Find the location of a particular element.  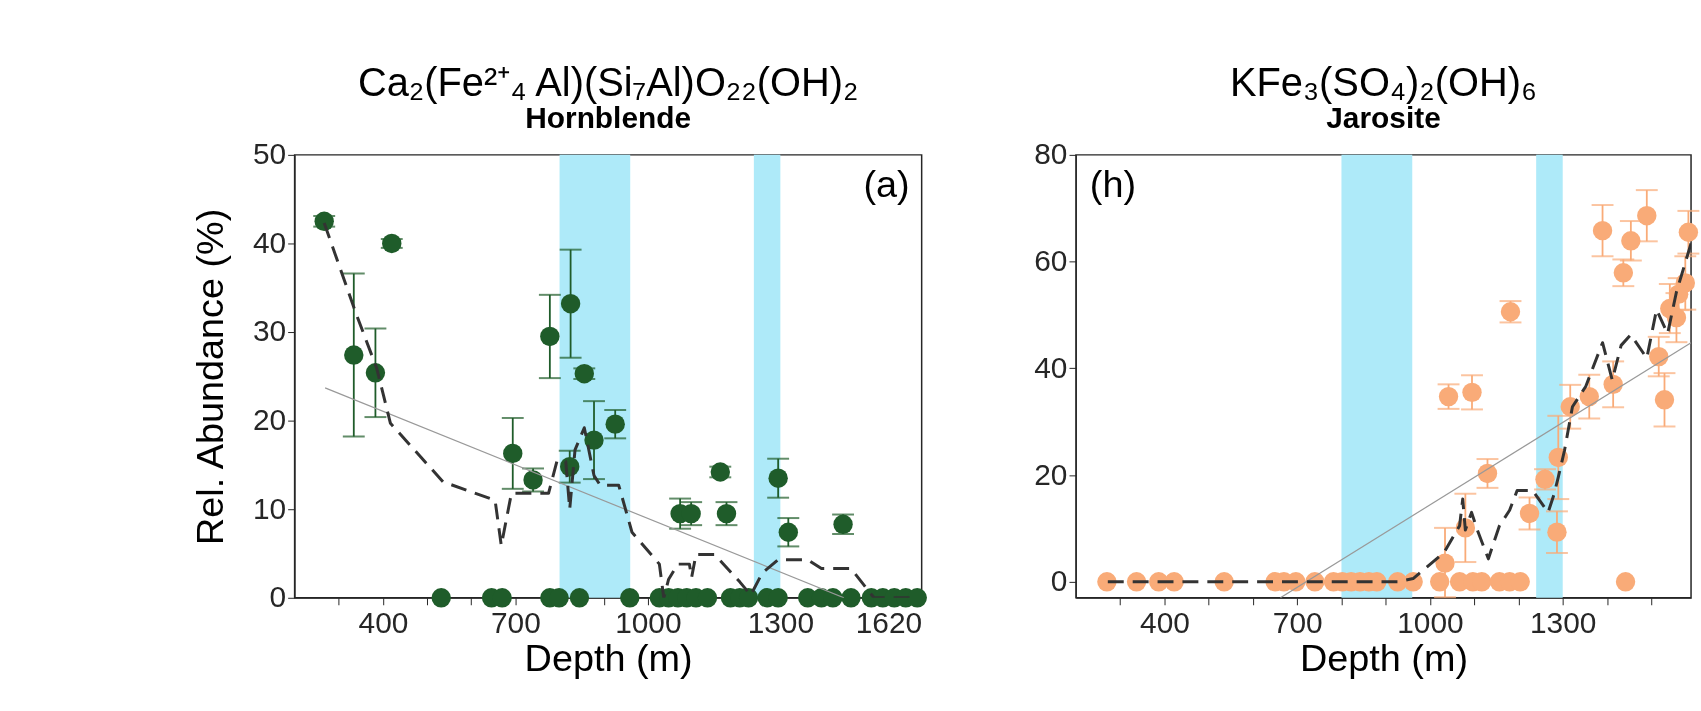

y-tick-label: 80 is located at coordinates (1051, 154).